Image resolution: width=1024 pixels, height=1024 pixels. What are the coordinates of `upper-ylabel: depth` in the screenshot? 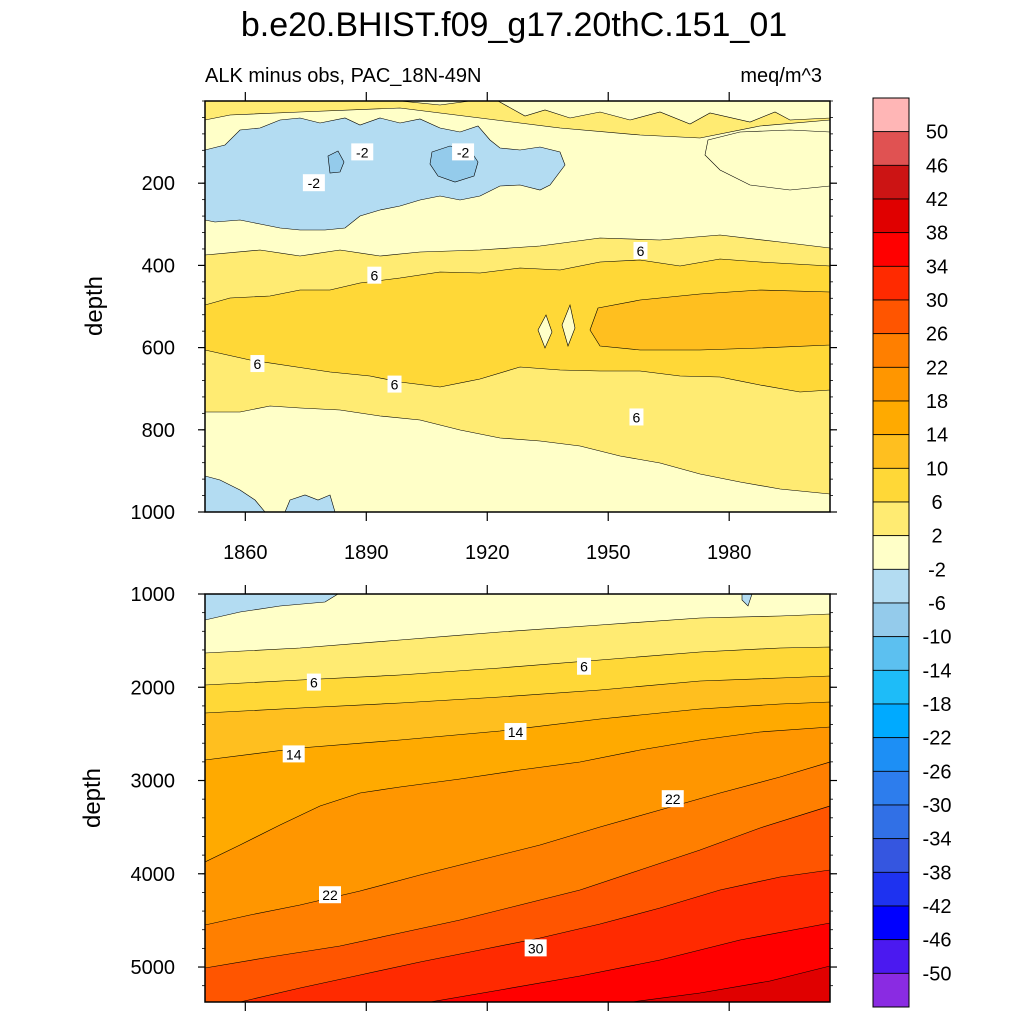 It's located at (94, 306).